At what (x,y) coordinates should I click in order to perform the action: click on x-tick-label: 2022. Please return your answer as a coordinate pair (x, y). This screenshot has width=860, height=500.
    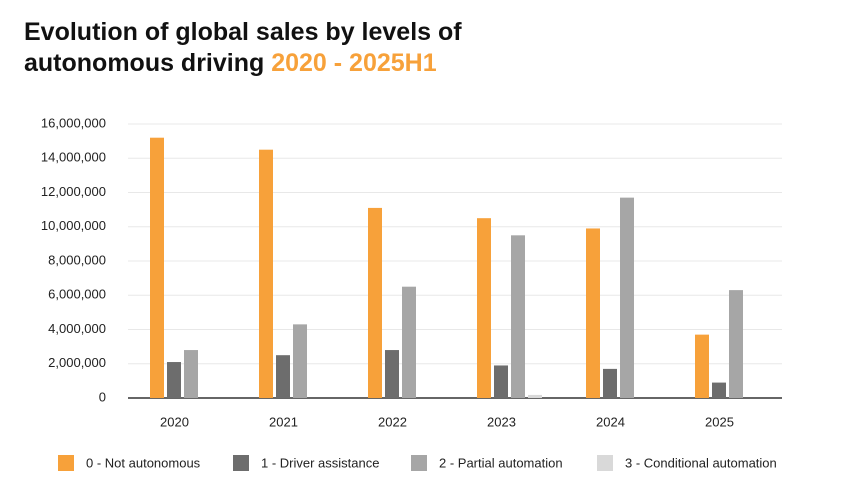
    Looking at the image, I should click on (392, 421).